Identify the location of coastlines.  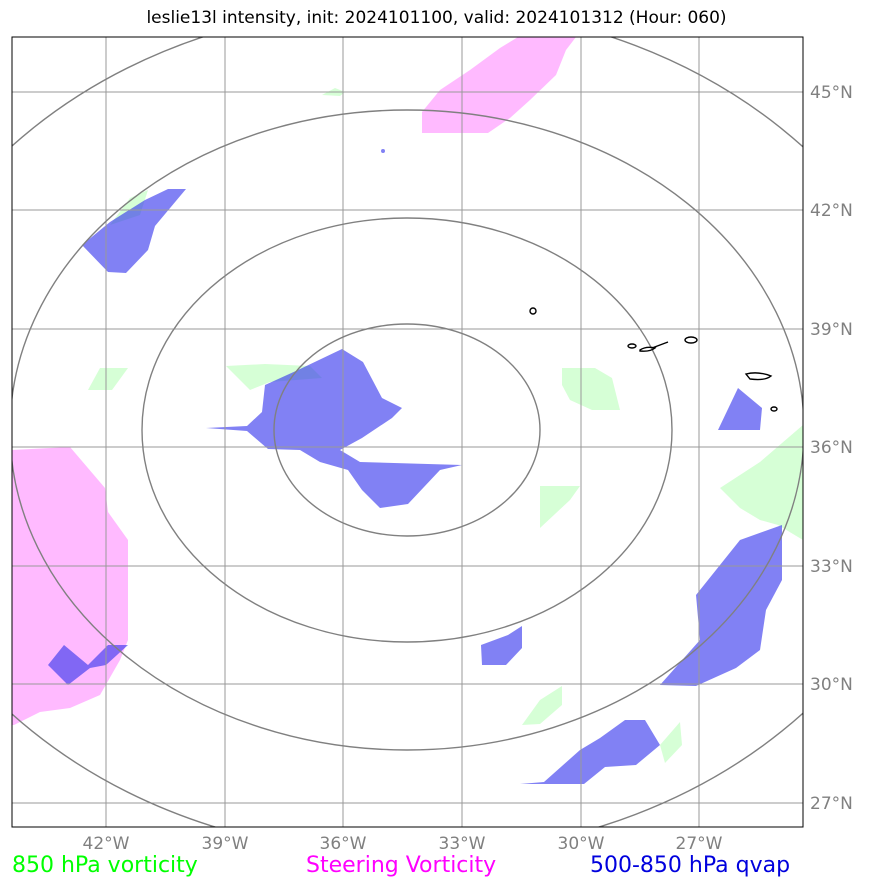
(653, 359).